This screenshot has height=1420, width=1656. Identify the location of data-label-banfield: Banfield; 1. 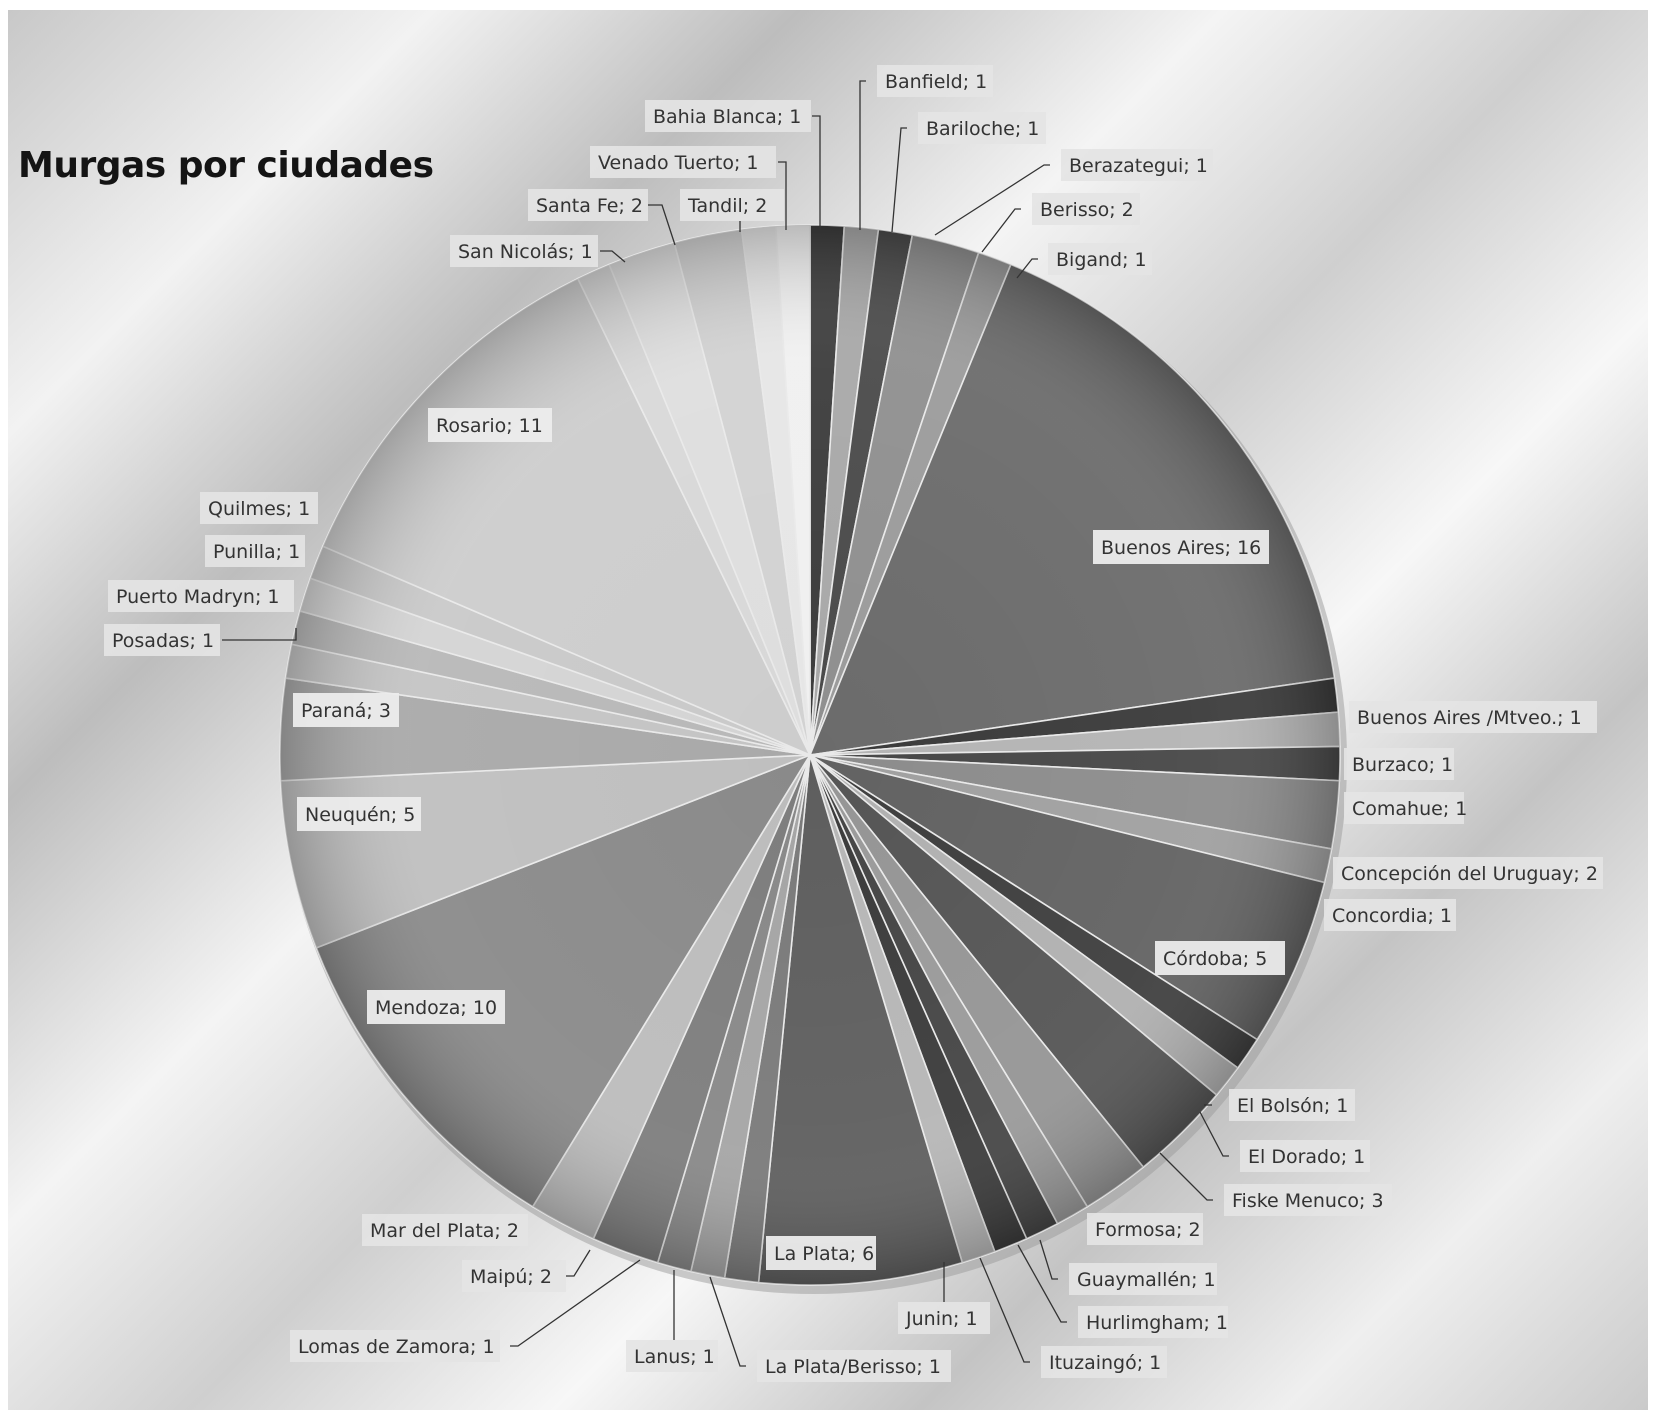
(935, 81).